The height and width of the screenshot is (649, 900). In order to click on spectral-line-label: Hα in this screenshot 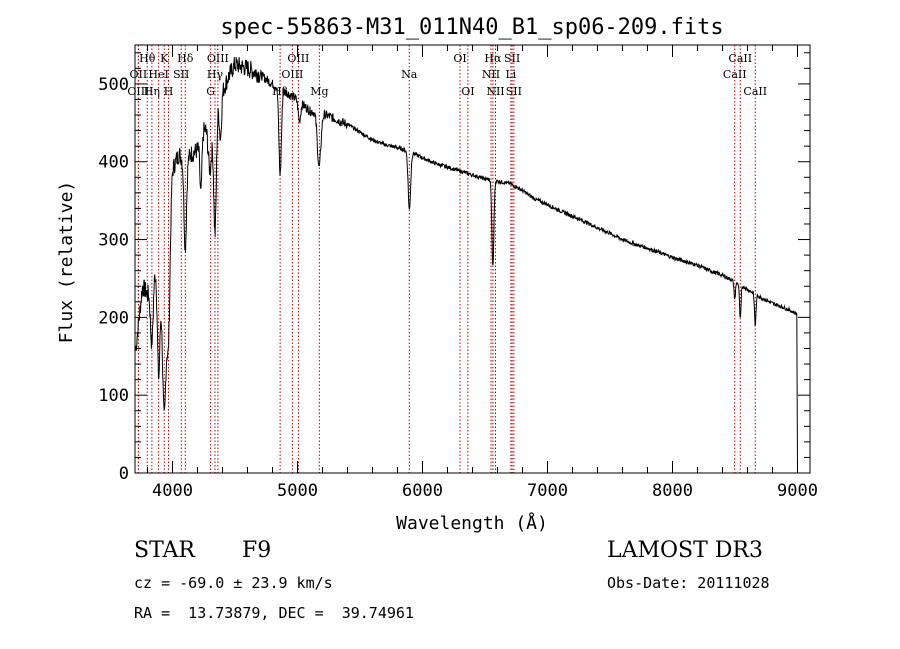, I will do `click(493, 58)`.